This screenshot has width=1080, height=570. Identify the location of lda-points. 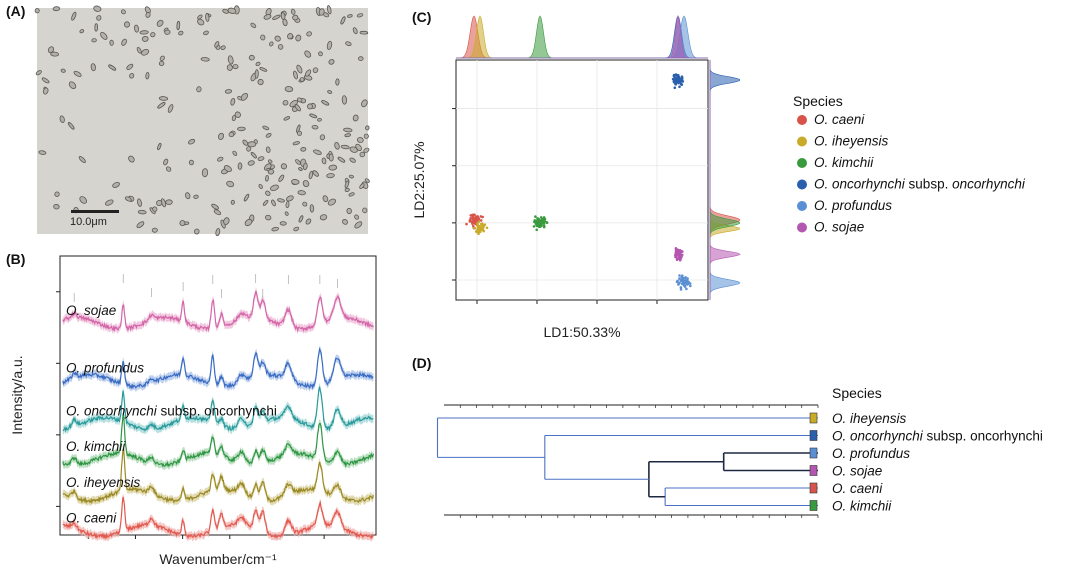
(578, 182).